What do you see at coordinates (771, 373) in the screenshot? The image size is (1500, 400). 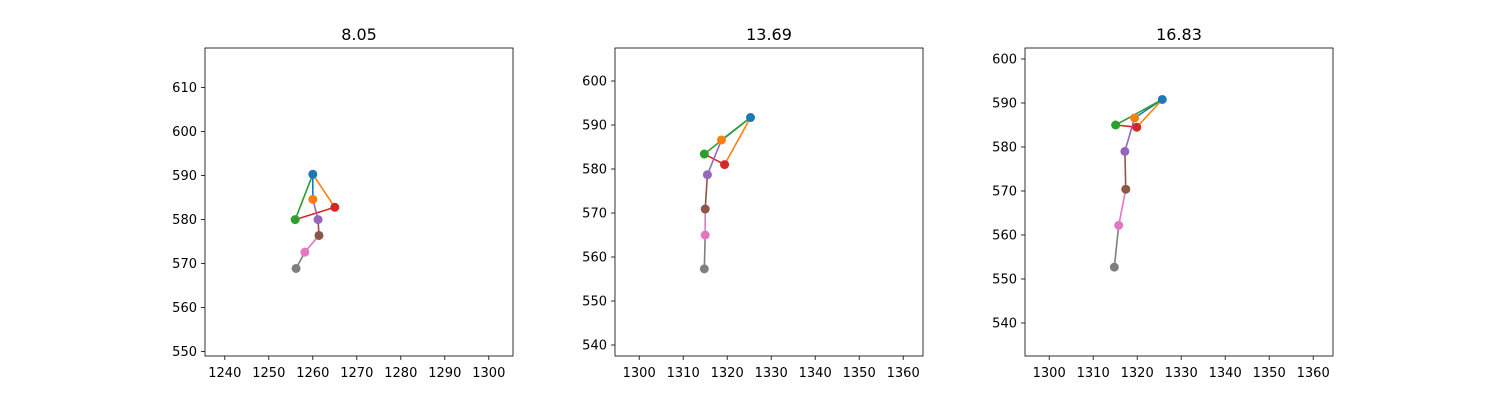 I see `subplot-2-xtick-label: 1330` at bounding box center [771, 373].